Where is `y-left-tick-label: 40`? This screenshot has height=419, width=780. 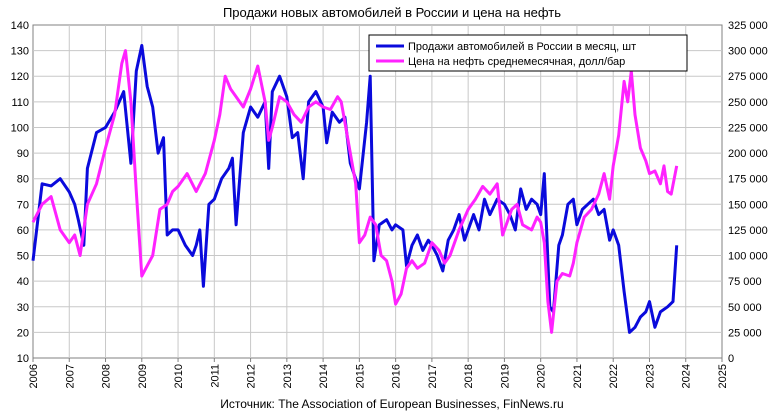 y-left-tick-label: 40 is located at coordinates (23, 282).